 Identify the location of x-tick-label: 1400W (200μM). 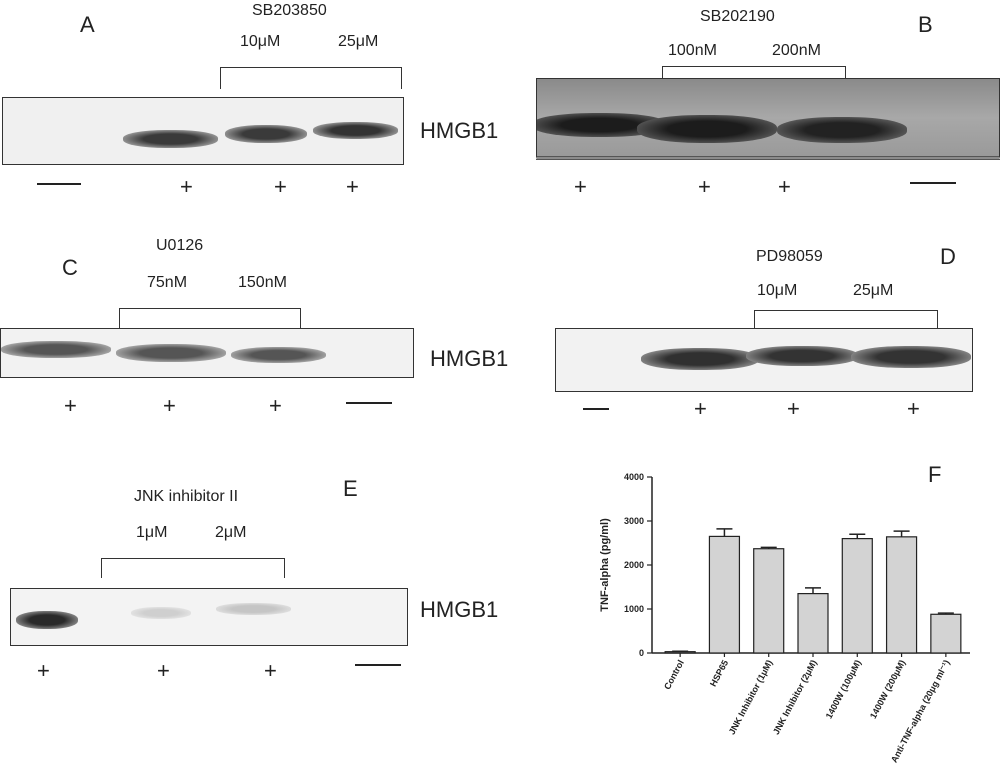
(887, 689).